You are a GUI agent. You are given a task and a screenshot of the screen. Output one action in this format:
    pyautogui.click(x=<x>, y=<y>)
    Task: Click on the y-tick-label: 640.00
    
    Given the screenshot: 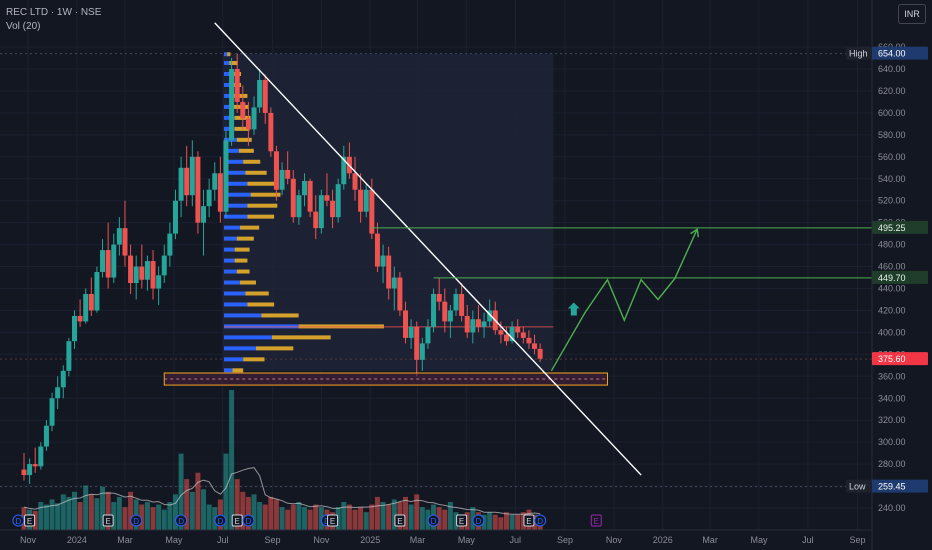 What is the action you would take?
    pyautogui.click(x=892, y=69)
    